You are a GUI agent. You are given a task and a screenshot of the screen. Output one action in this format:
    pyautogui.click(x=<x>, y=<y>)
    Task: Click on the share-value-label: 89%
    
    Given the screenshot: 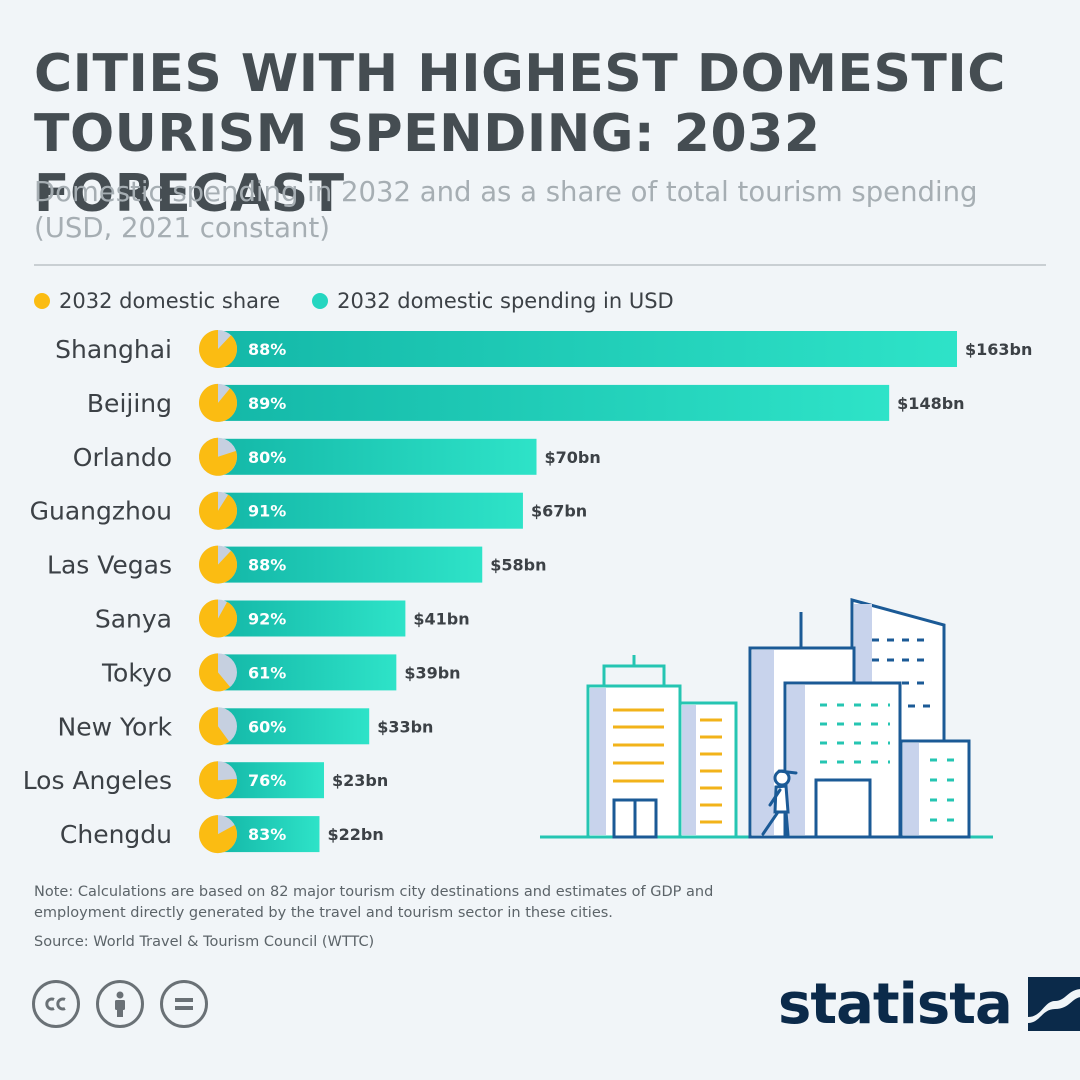 What is the action you would take?
    pyautogui.click(x=267, y=403)
    